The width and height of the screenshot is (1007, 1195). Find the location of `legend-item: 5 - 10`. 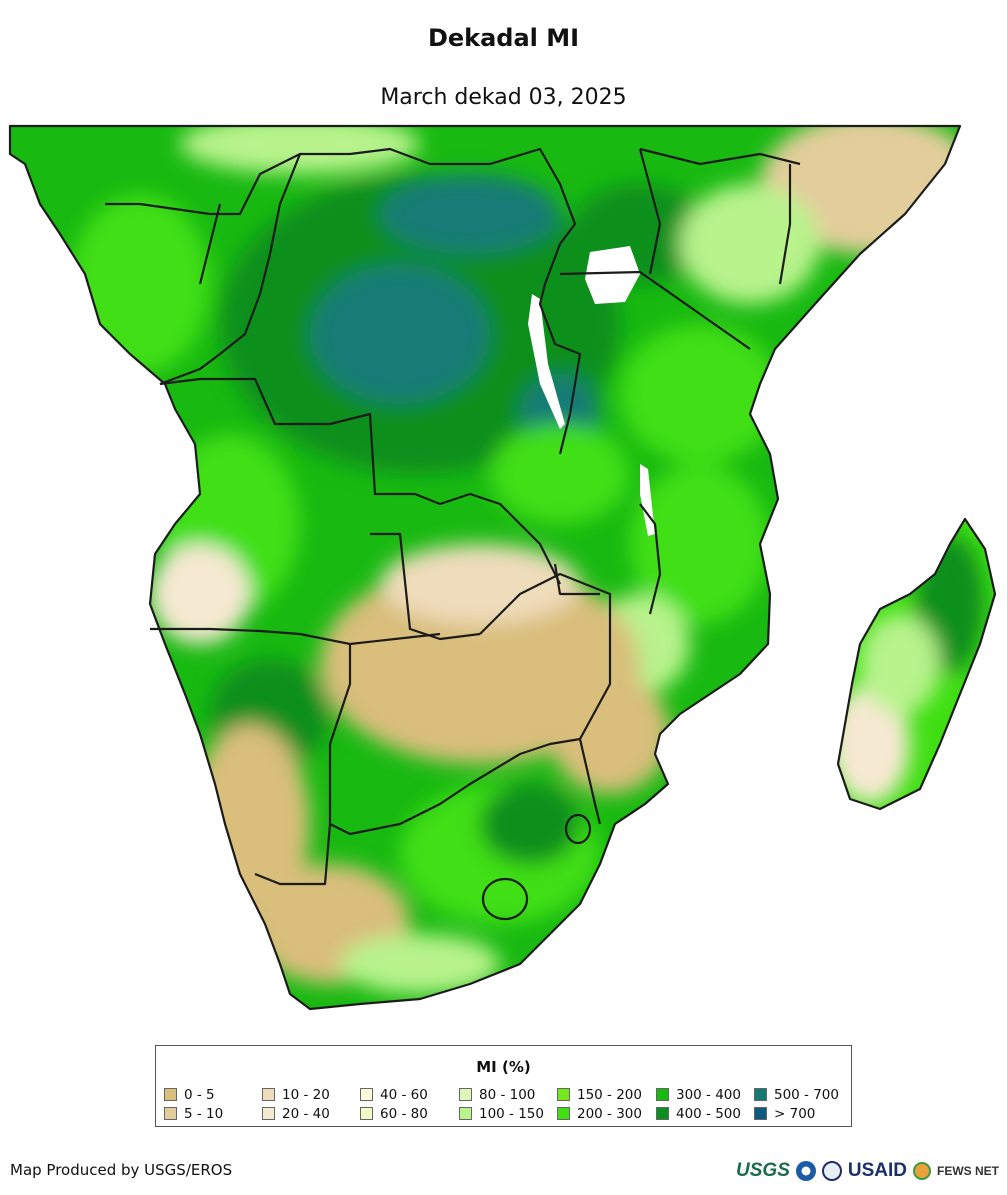

legend-item: 5 - 10 is located at coordinates (214, 1114).